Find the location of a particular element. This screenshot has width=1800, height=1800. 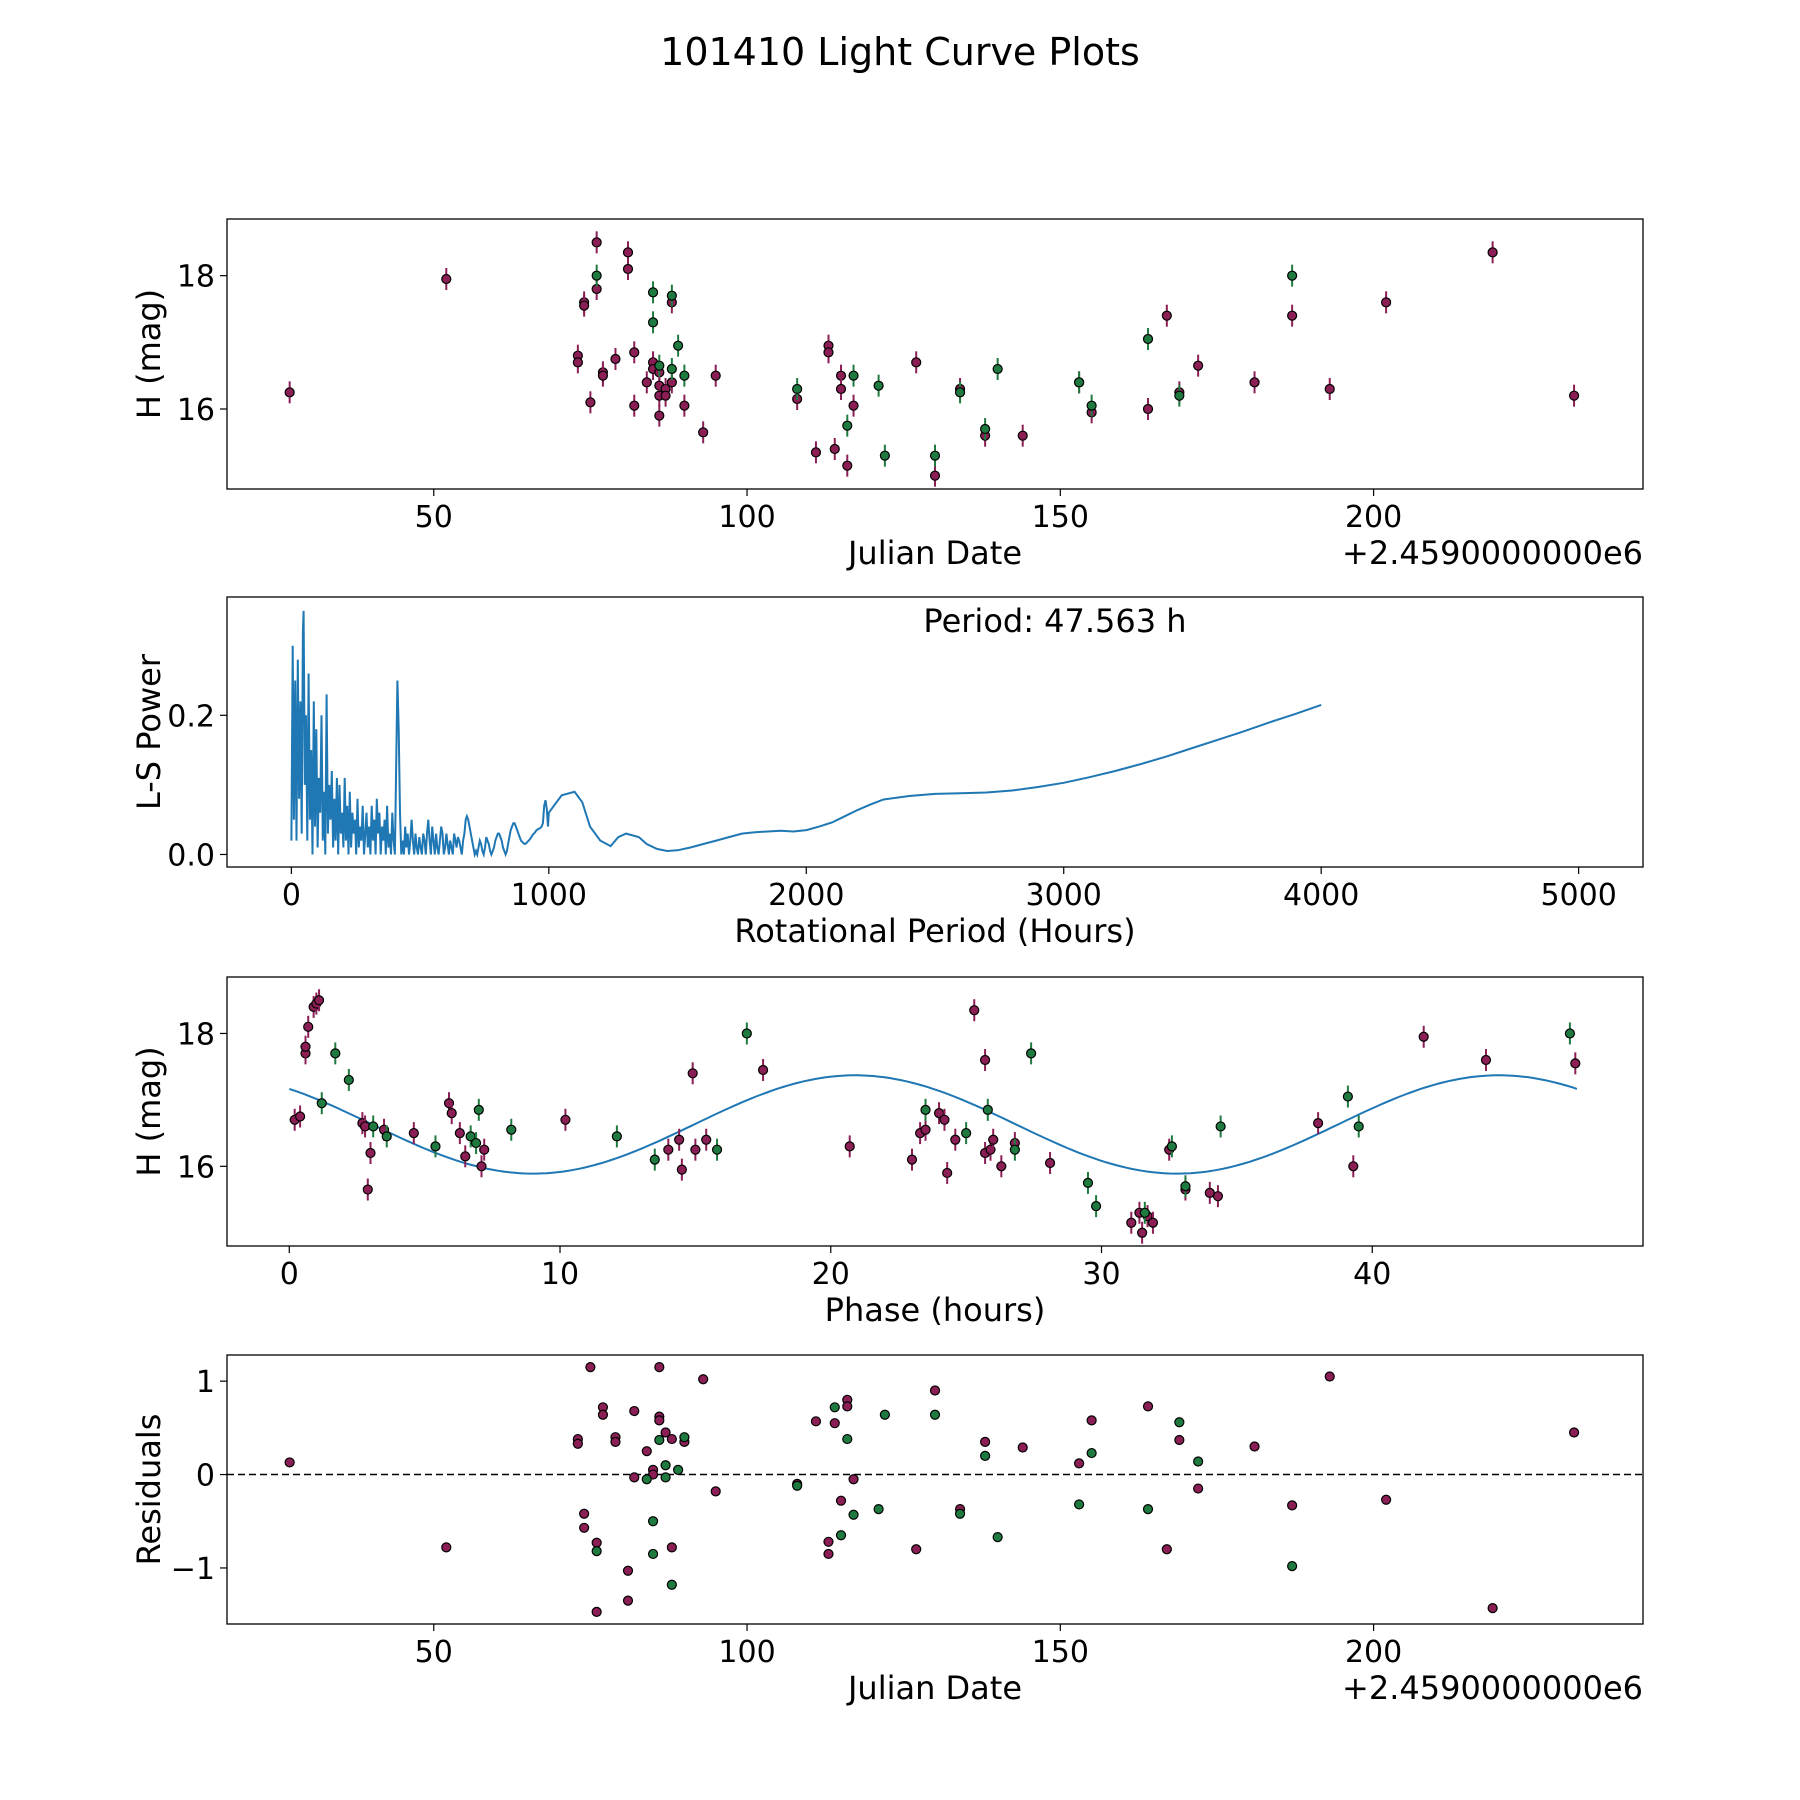

x-axis-label: Julian Date is located at coordinates (934, 1688).